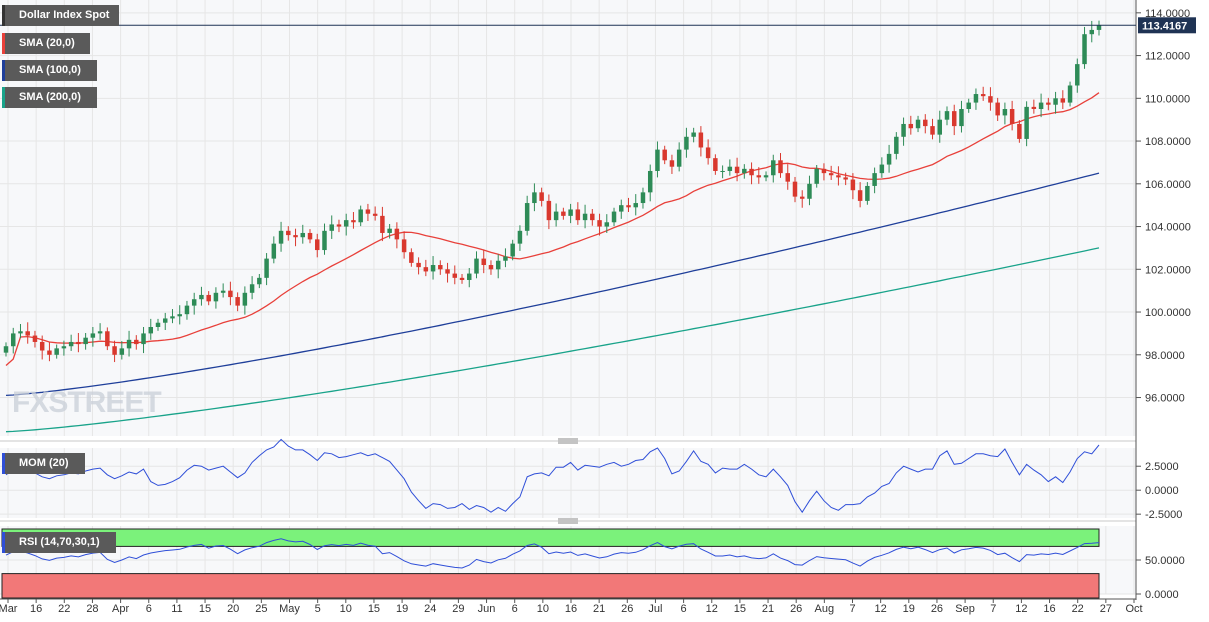  Describe the element at coordinates (550, 537) in the screenshot. I see `rsi-overbought-zone` at that location.